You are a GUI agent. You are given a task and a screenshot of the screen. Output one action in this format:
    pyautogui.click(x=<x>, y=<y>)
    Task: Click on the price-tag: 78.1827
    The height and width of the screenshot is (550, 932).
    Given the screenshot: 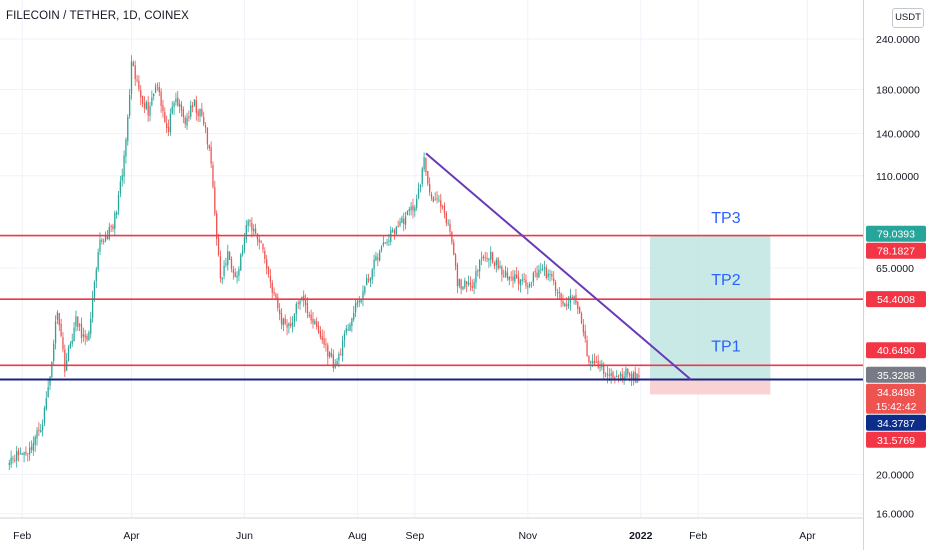 What is the action you would take?
    pyautogui.click(x=896, y=250)
    